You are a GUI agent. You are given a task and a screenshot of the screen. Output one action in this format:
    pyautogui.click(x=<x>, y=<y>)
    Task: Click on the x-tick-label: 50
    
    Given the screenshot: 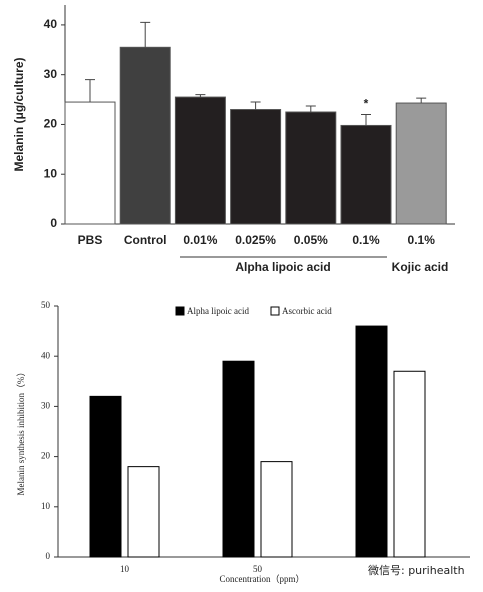 What is the action you would take?
    pyautogui.click(x=258, y=569)
    